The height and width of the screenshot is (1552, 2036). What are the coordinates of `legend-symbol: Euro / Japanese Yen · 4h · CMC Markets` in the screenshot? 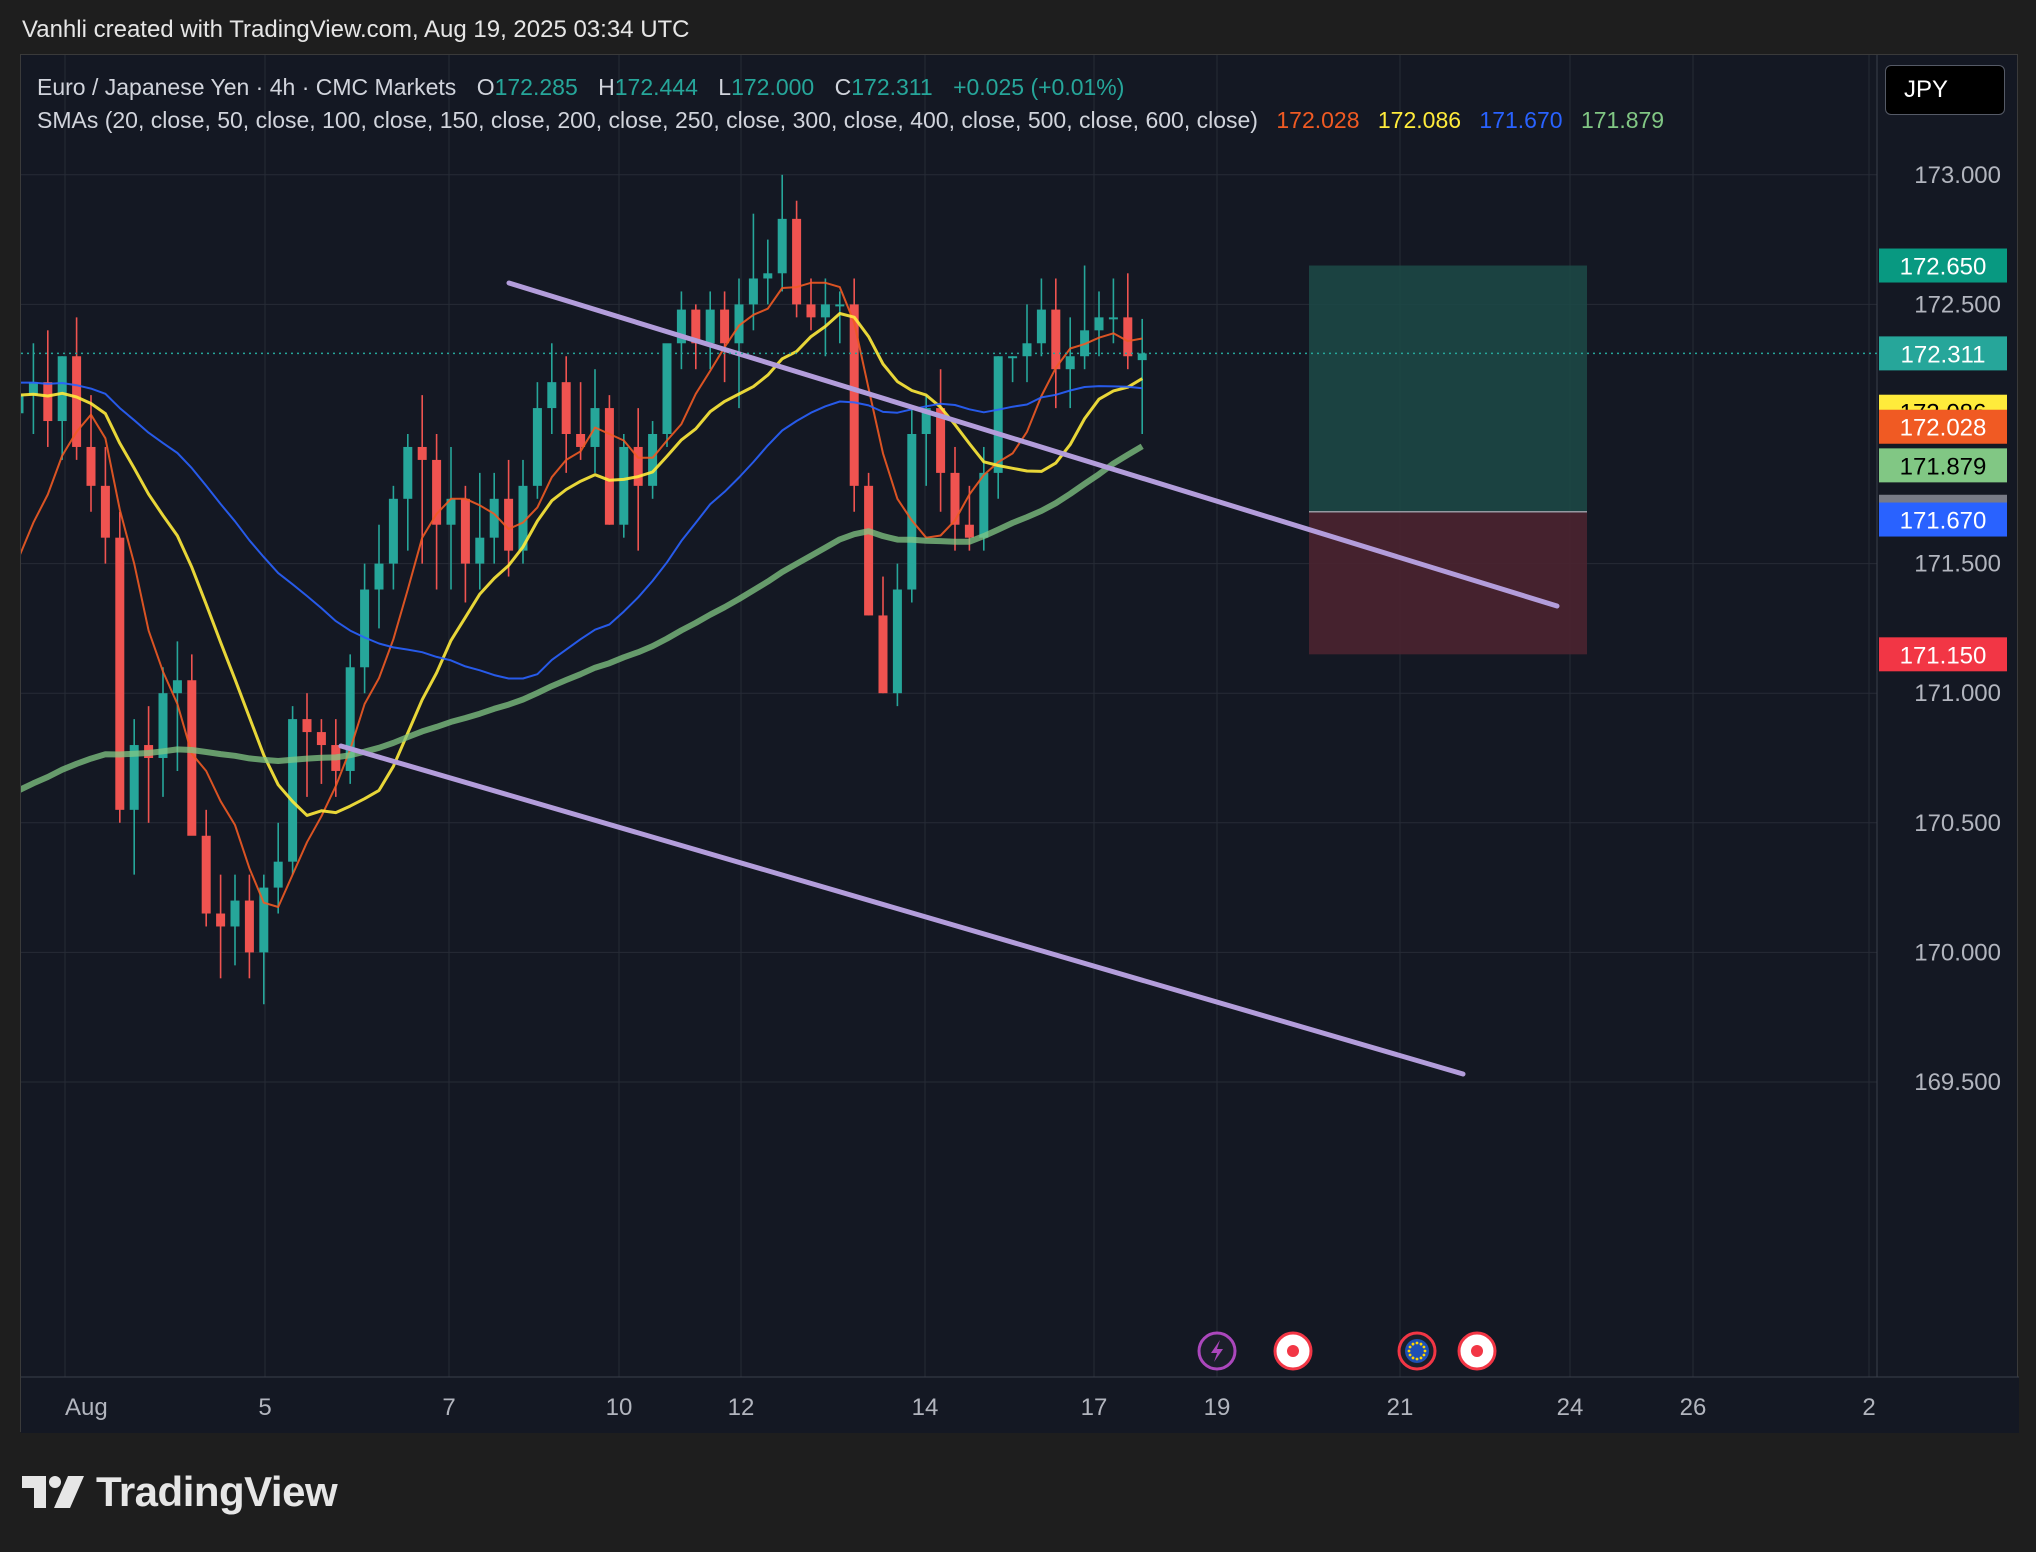 It's located at (247, 87).